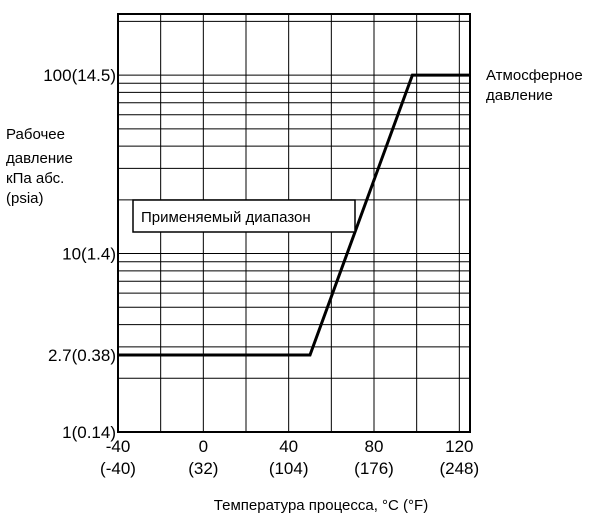  I want to click on x-tick-label: 40, so click(288, 446).